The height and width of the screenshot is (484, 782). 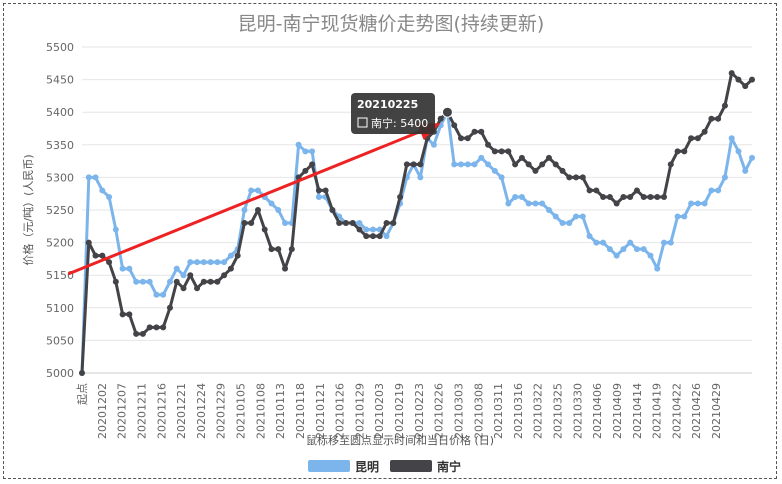 I want to click on highlighted-point, so click(x=447, y=112).